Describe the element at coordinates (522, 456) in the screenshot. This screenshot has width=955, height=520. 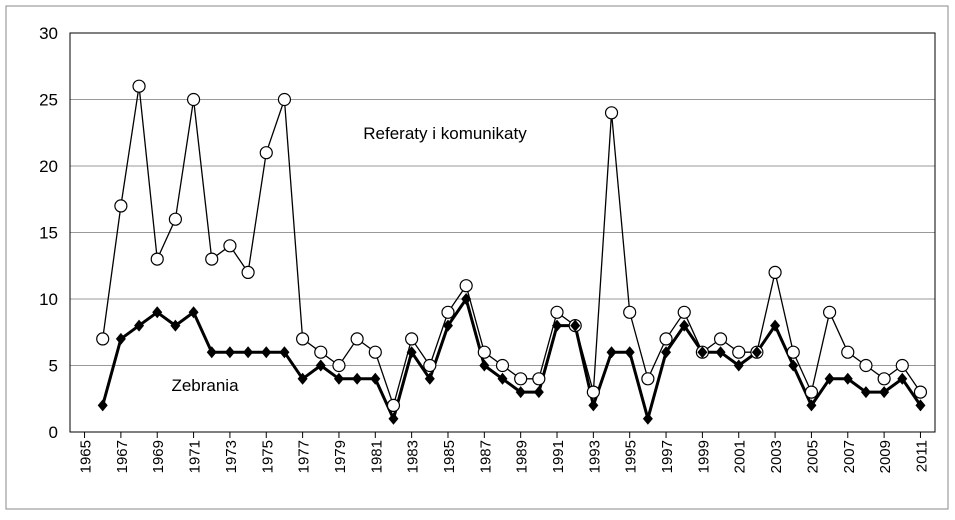
I see `x-tick-label: 1989` at that location.